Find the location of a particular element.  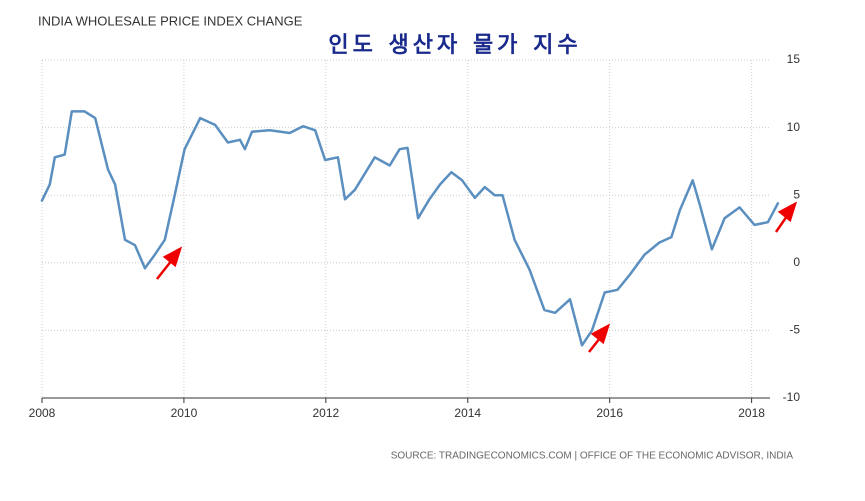

y-tick-label: -5 is located at coordinates (794, 330).